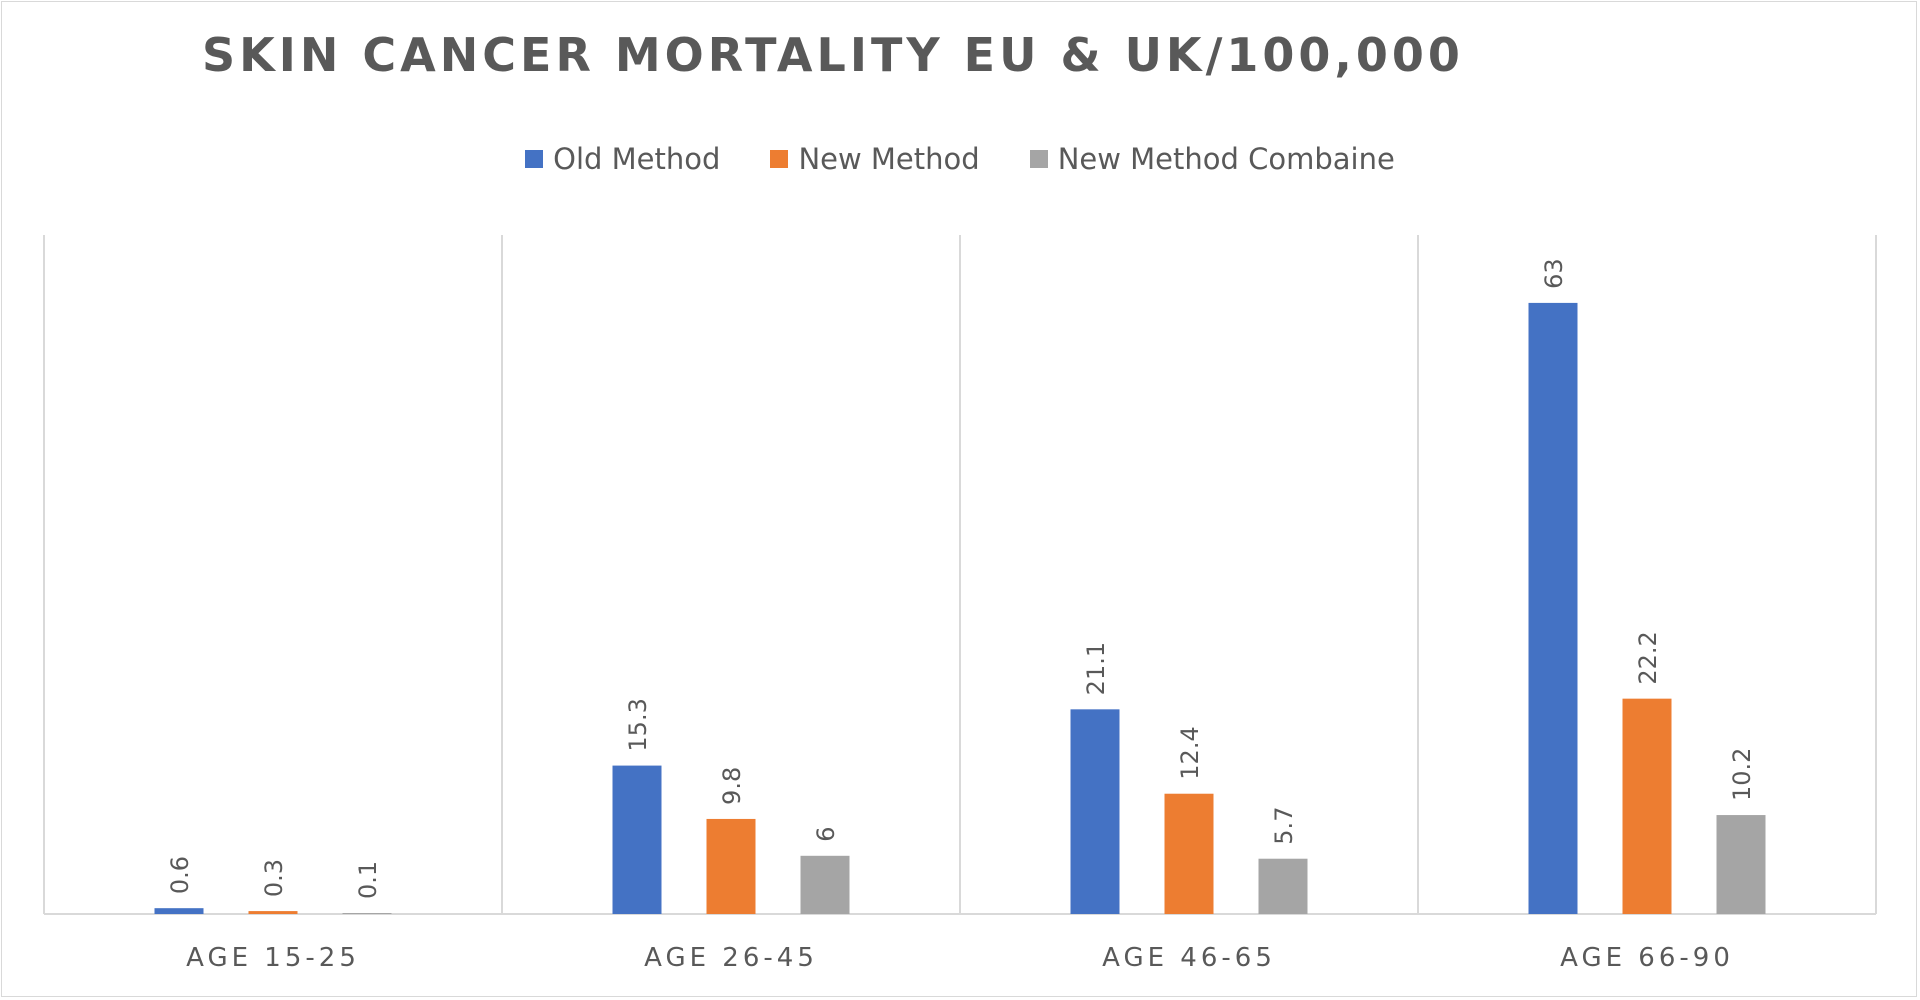 This screenshot has width=1920, height=1000. What do you see at coordinates (1189, 958) in the screenshot?
I see `x-tick-label: AGE 46-65` at bounding box center [1189, 958].